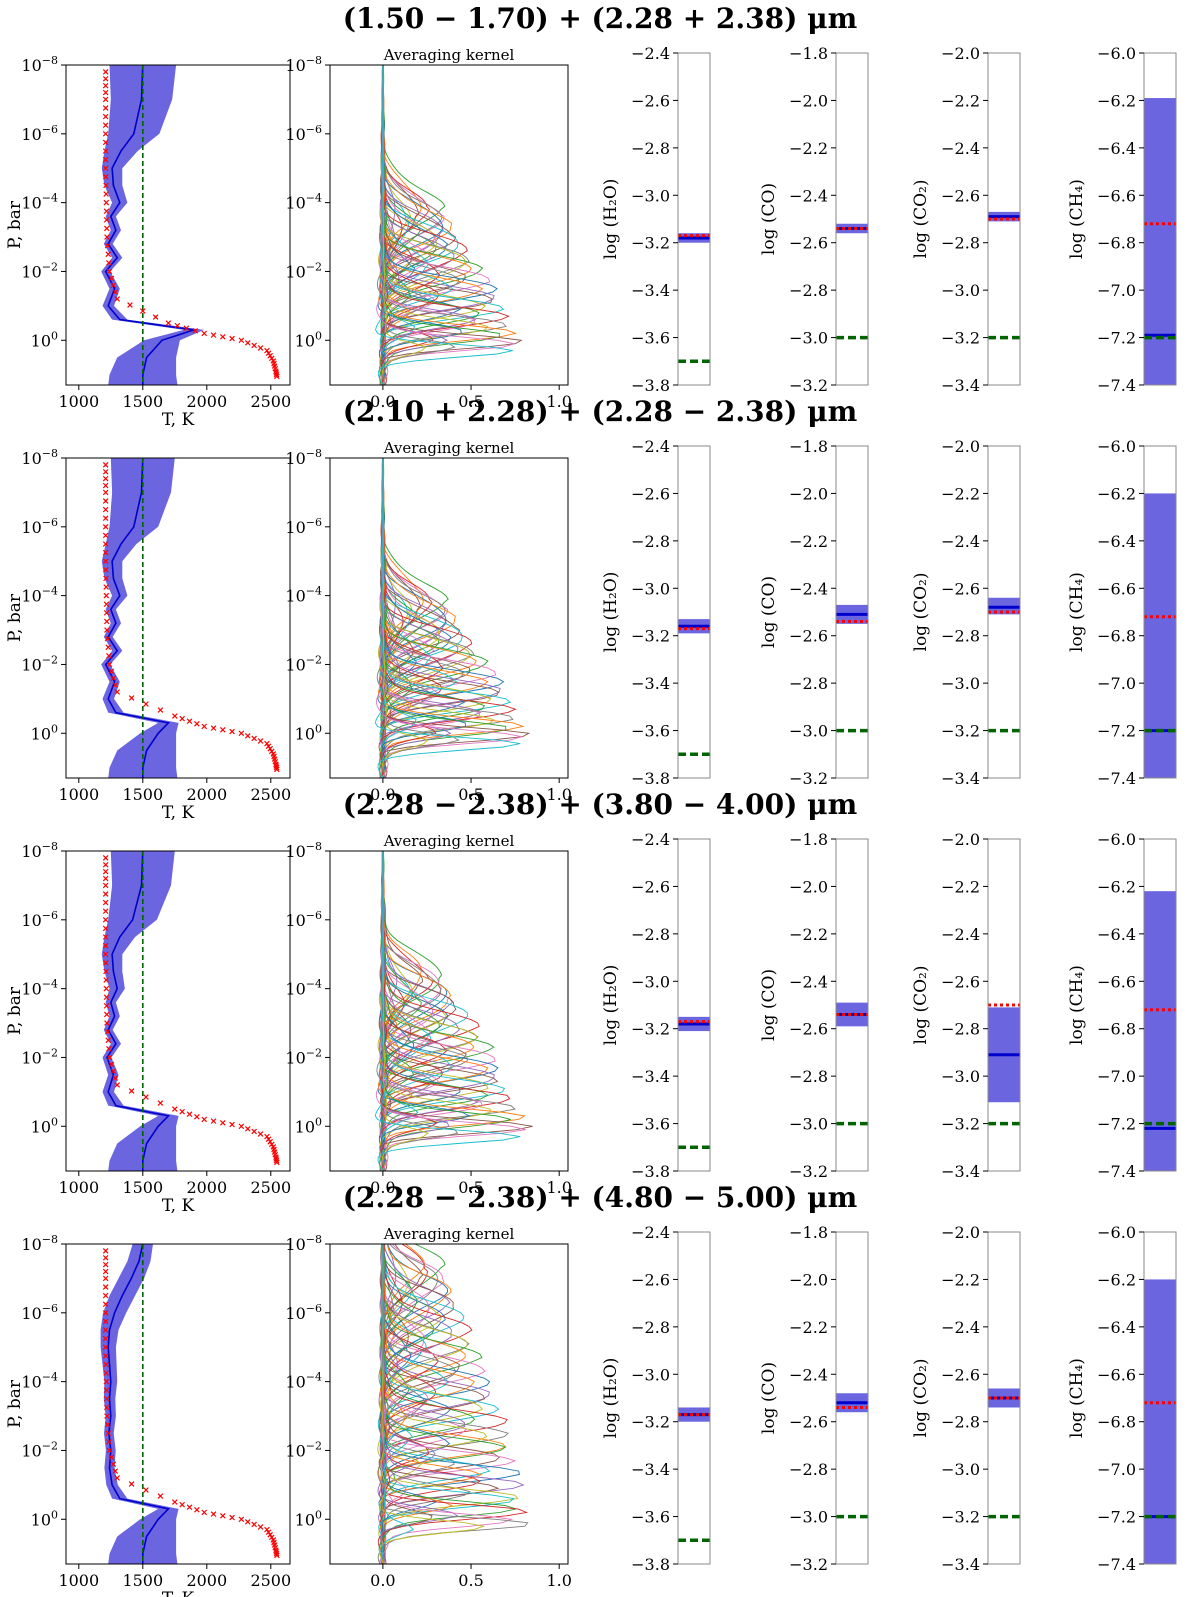  I want to click on species-y-label: log (H₂O), so click(611, 612).